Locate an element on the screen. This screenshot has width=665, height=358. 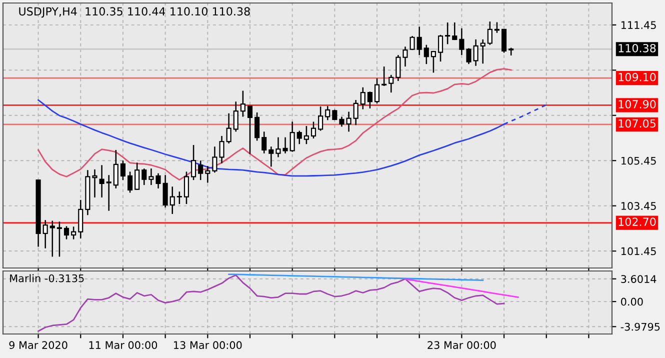
y-tick-label: 101.45 is located at coordinates (638, 251).